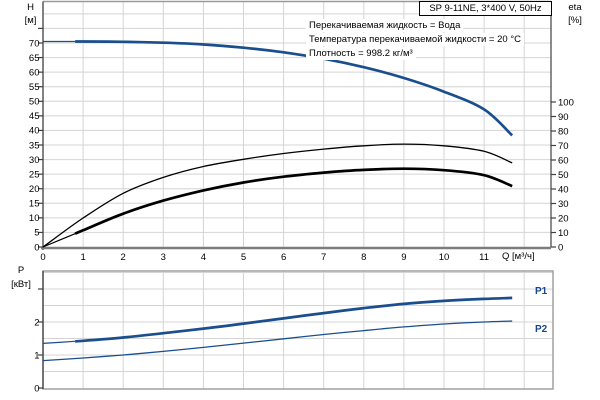 The image size is (600, 400). Describe the element at coordinates (361, 53) in the screenshot. I see `annotation-density: Плотность = 998.2 кг/м³` at that location.